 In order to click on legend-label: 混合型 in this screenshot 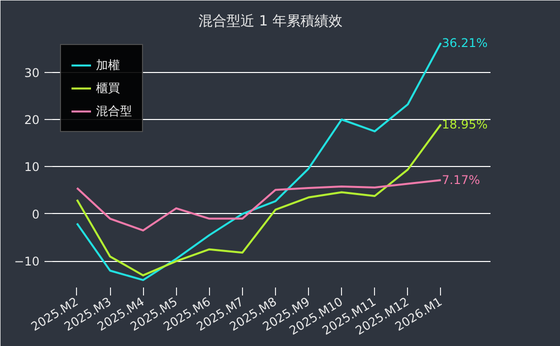, I will do `click(114, 111)`.